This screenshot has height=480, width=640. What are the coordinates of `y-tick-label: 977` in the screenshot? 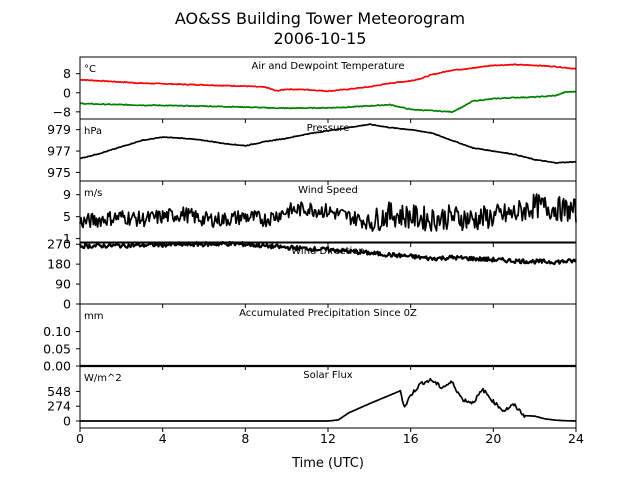 It's located at (59, 151).